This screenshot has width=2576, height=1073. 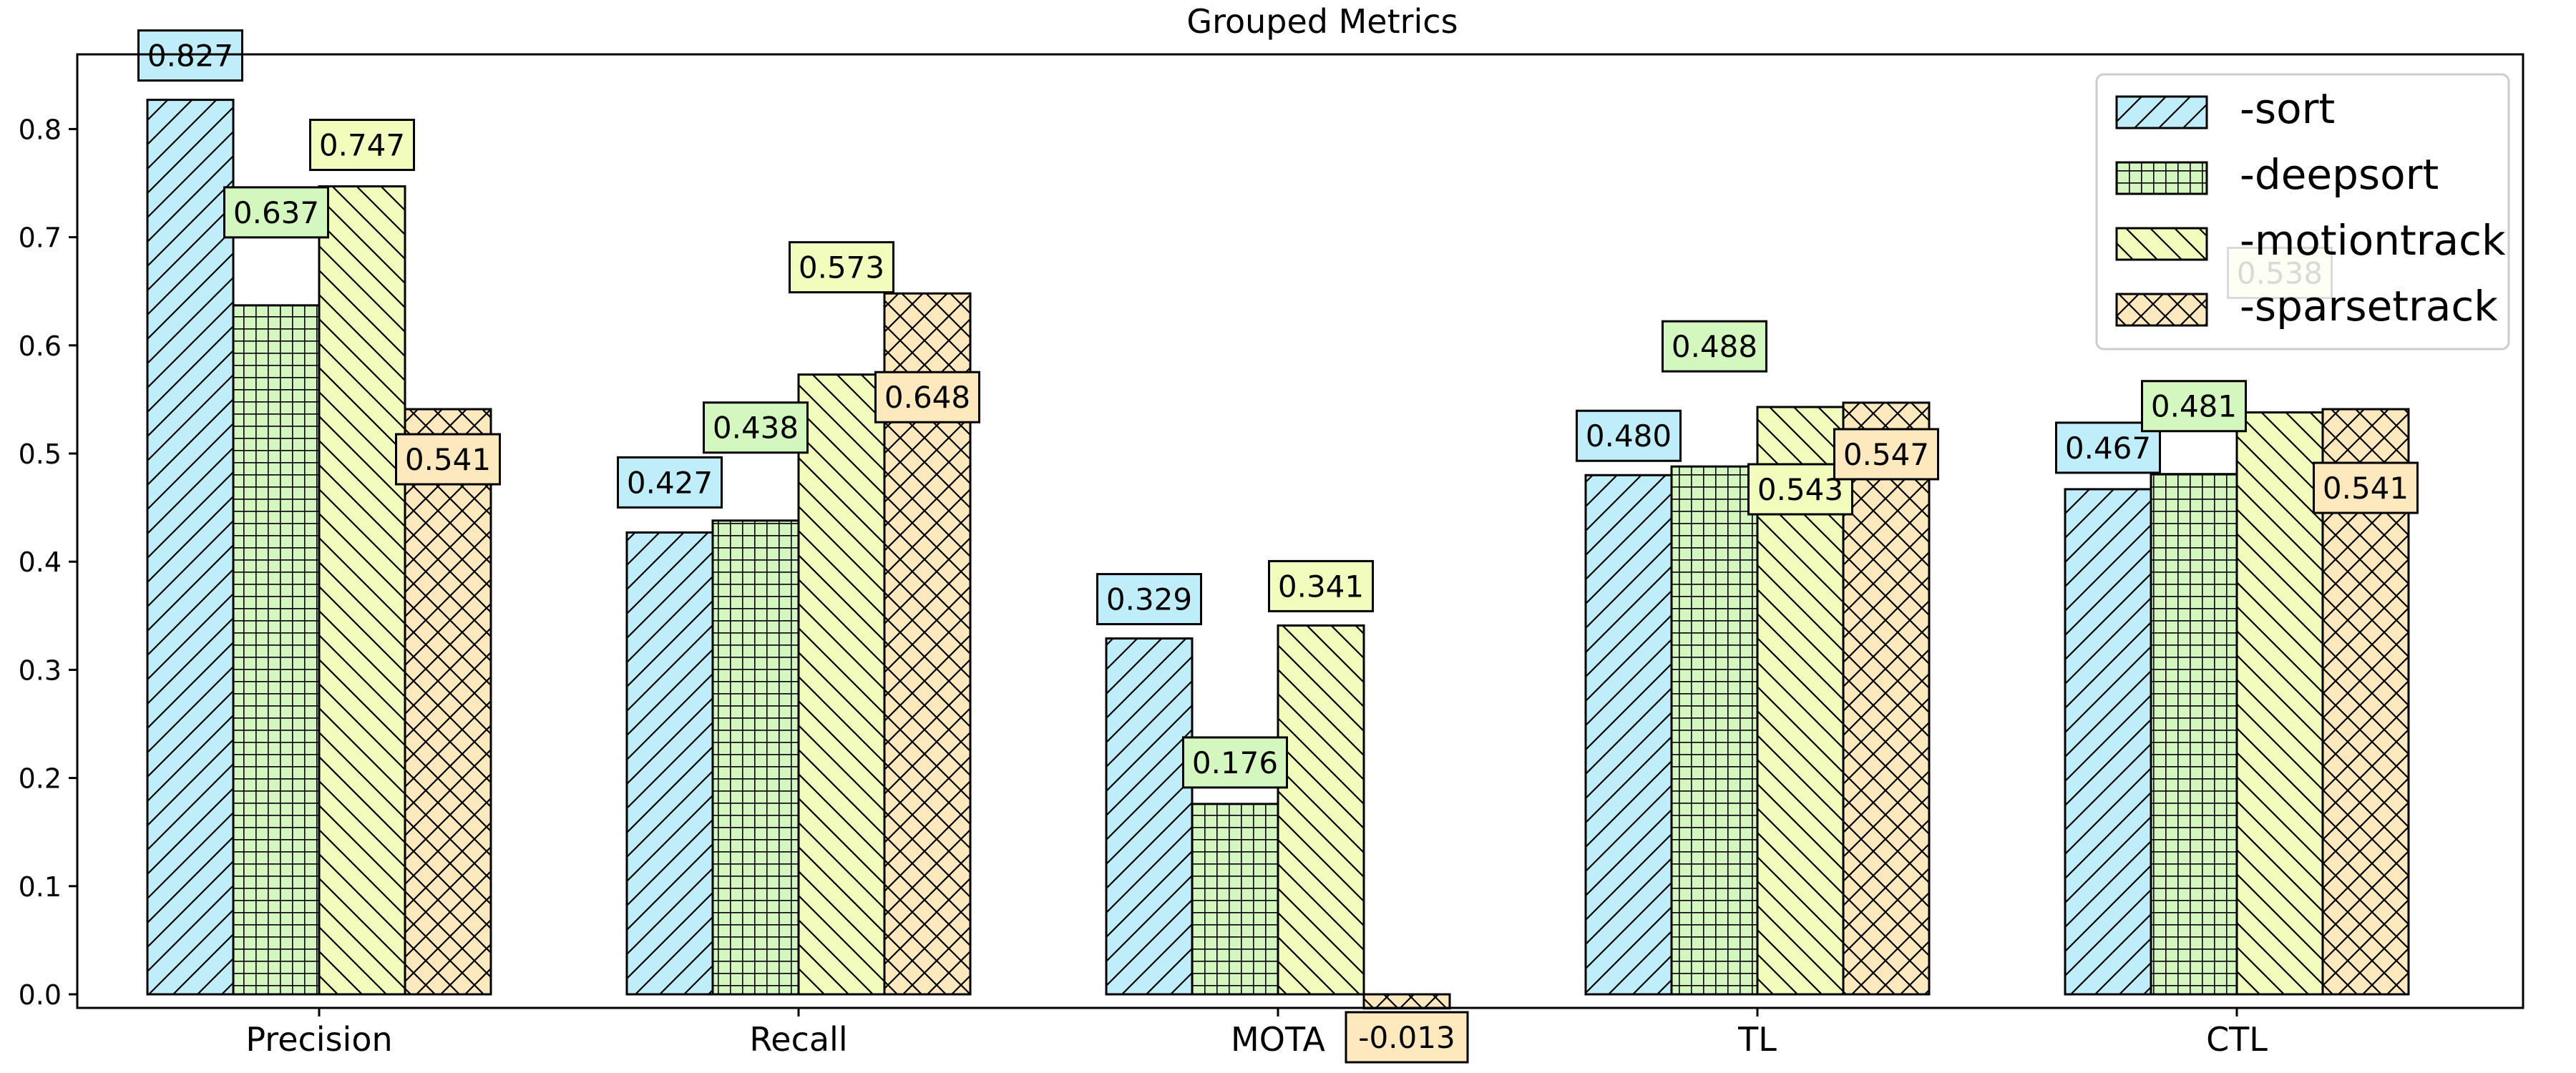 I want to click on x-axis: Precision Recall MOTA TL CTL, so click(x=1256, y=1033).